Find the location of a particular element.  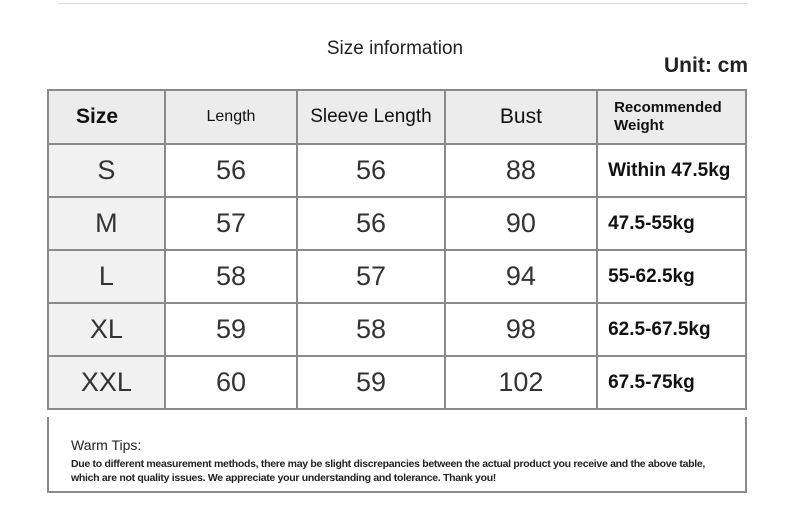

unit-label: Unit: cm is located at coordinates (706, 65).